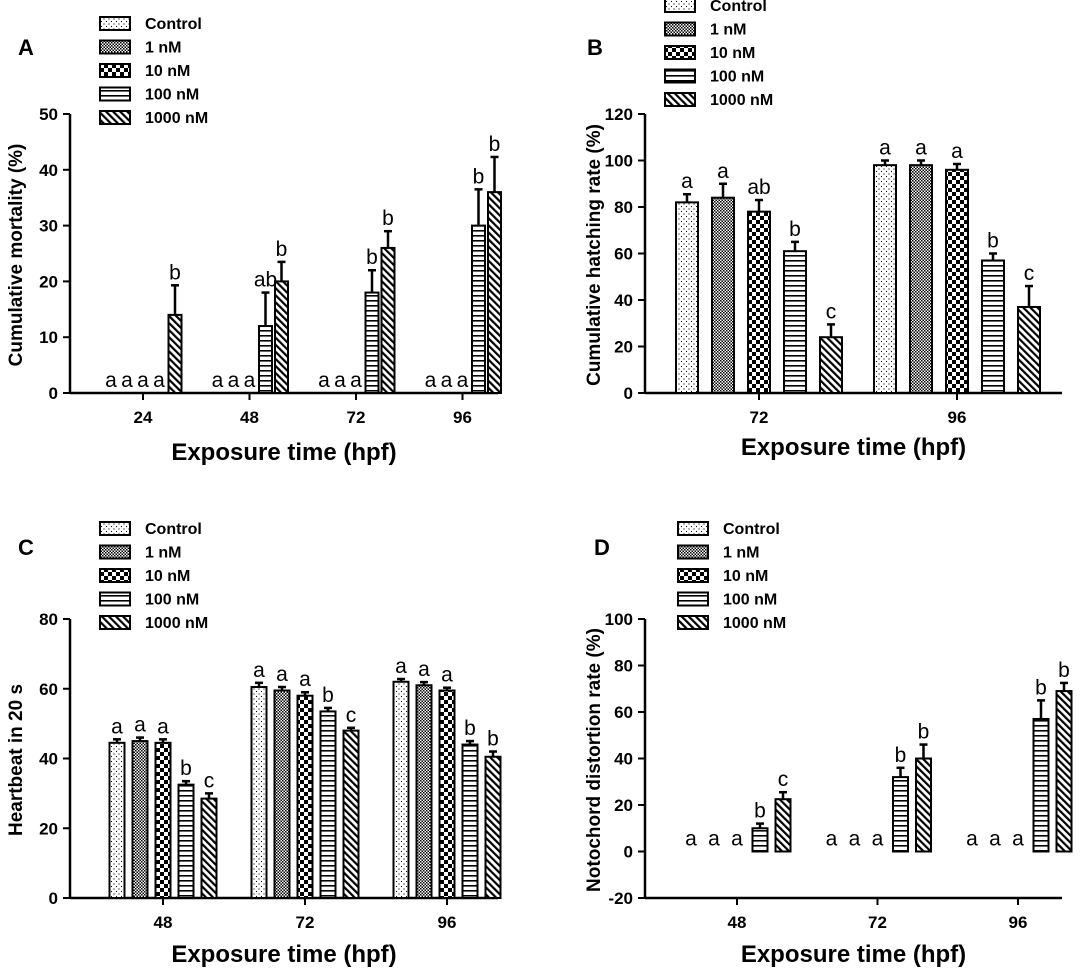 The height and width of the screenshot is (980, 1080). What do you see at coordinates (853, 954) in the screenshot?
I see `x-axis-title: Exposure time (hpf)` at bounding box center [853, 954].